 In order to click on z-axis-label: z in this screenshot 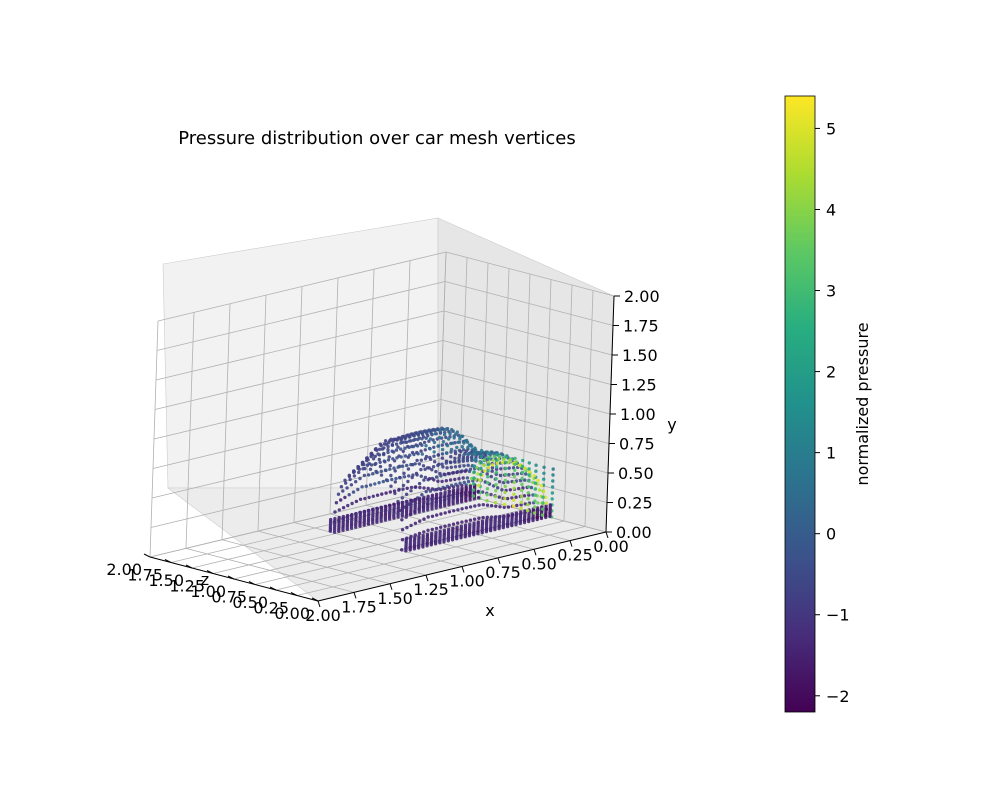, I will do `click(205, 579)`.